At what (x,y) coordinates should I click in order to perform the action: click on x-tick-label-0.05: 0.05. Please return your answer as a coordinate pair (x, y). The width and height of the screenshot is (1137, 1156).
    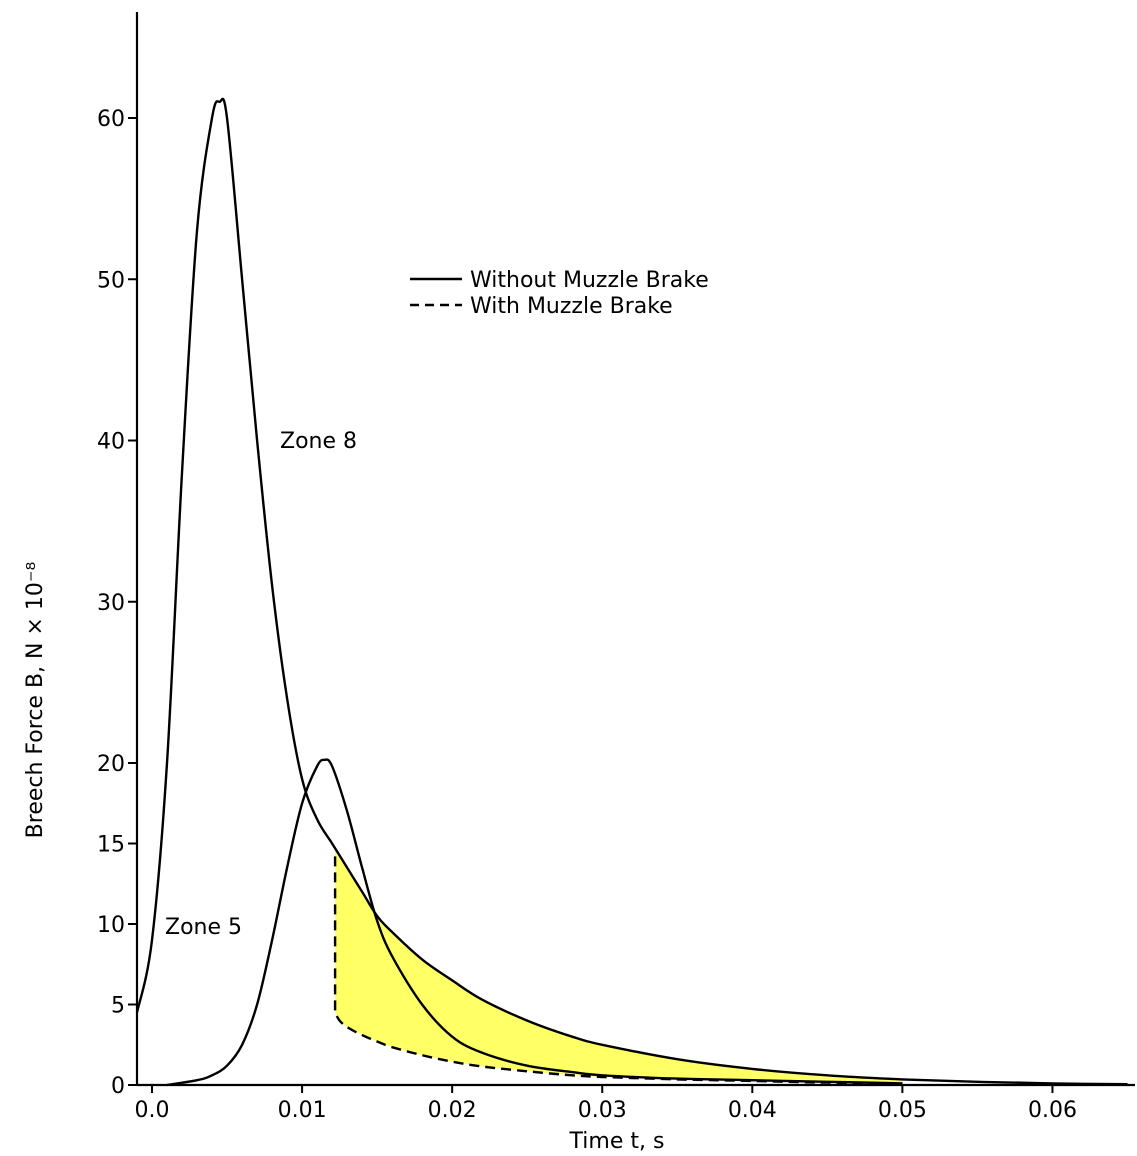
    Looking at the image, I should click on (902, 1110).